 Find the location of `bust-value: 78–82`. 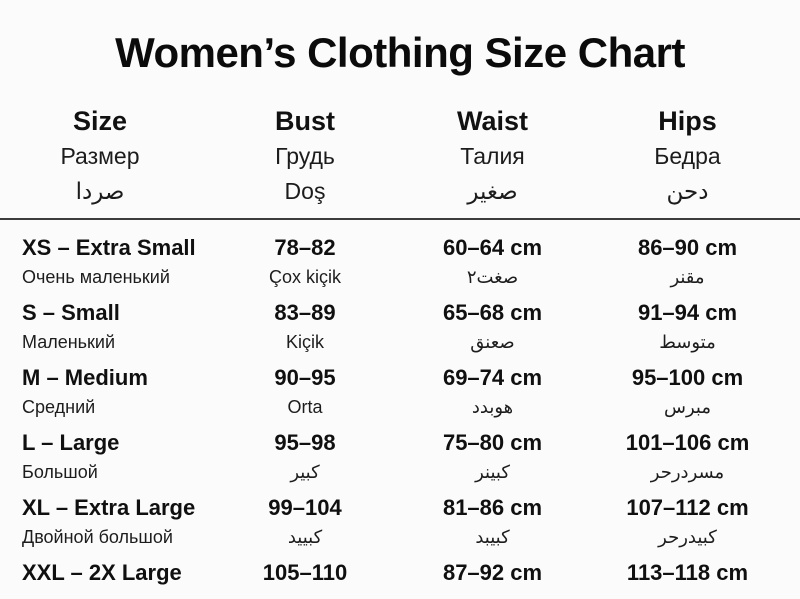

bust-value: 78–82 is located at coordinates (305, 247).